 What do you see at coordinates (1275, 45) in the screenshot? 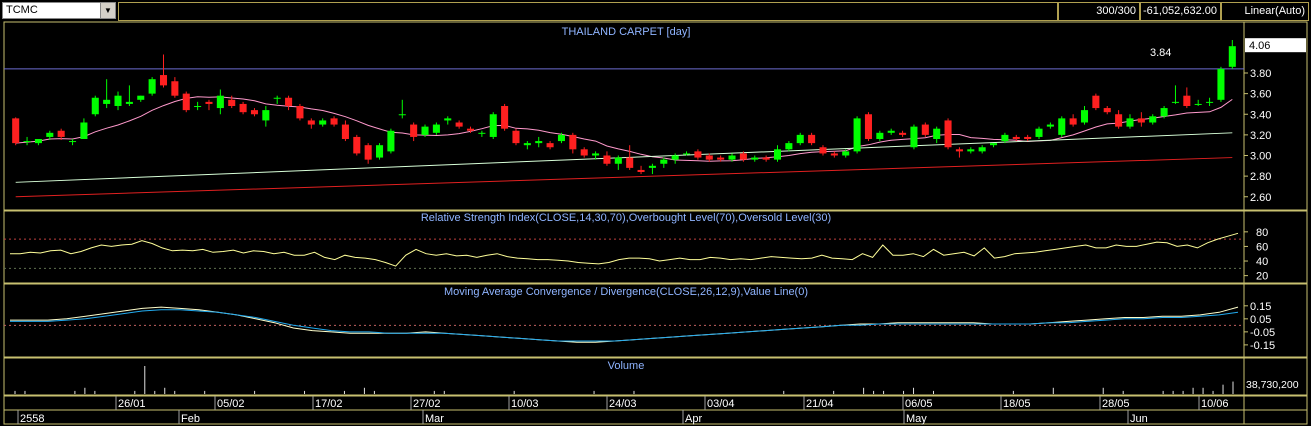
I see `last-price-marker` at bounding box center [1275, 45].